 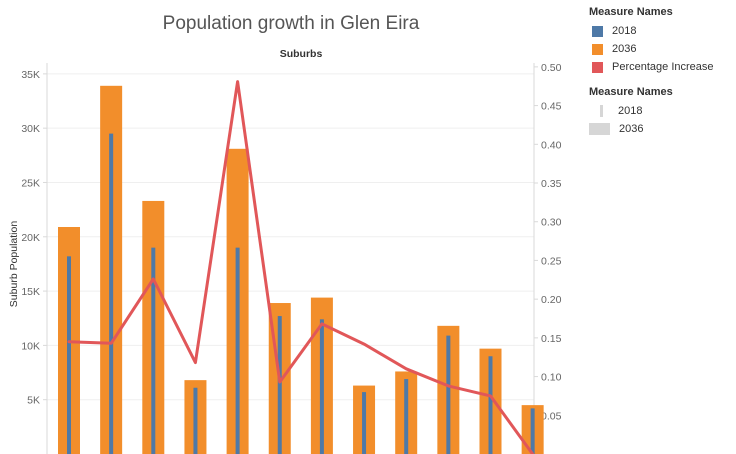 I want to click on chart-subtitle: Suburbs, so click(x=301, y=54).